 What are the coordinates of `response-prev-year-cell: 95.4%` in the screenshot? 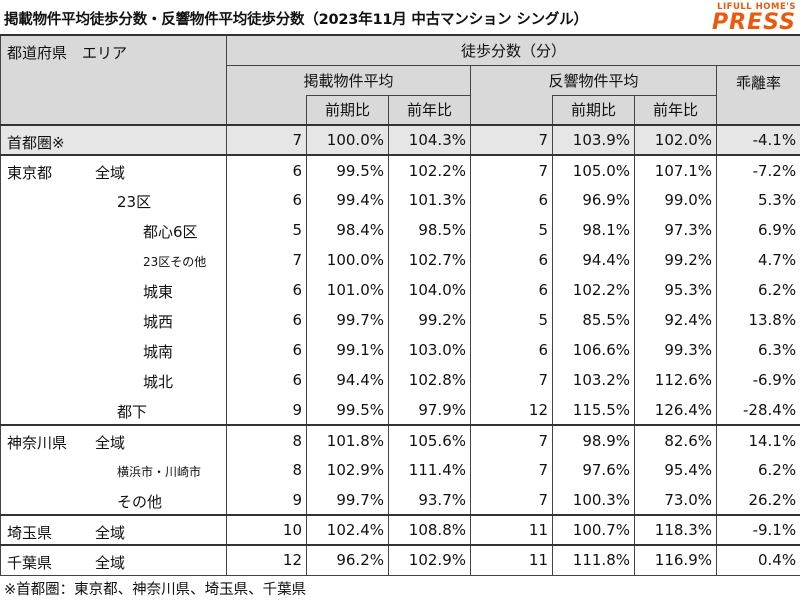 It's located at (675, 470).